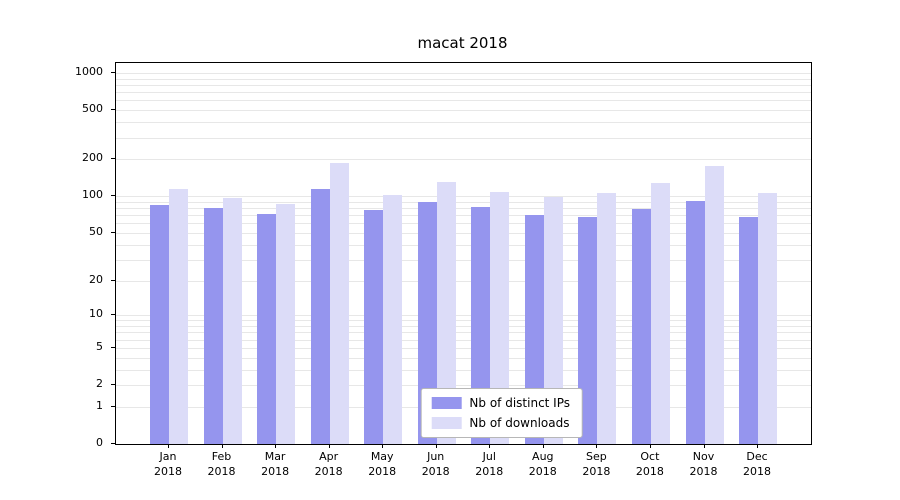 The height and width of the screenshot is (500, 900). What do you see at coordinates (462, 43) in the screenshot?
I see `chart-title: macat 2018` at bounding box center [462, 43].